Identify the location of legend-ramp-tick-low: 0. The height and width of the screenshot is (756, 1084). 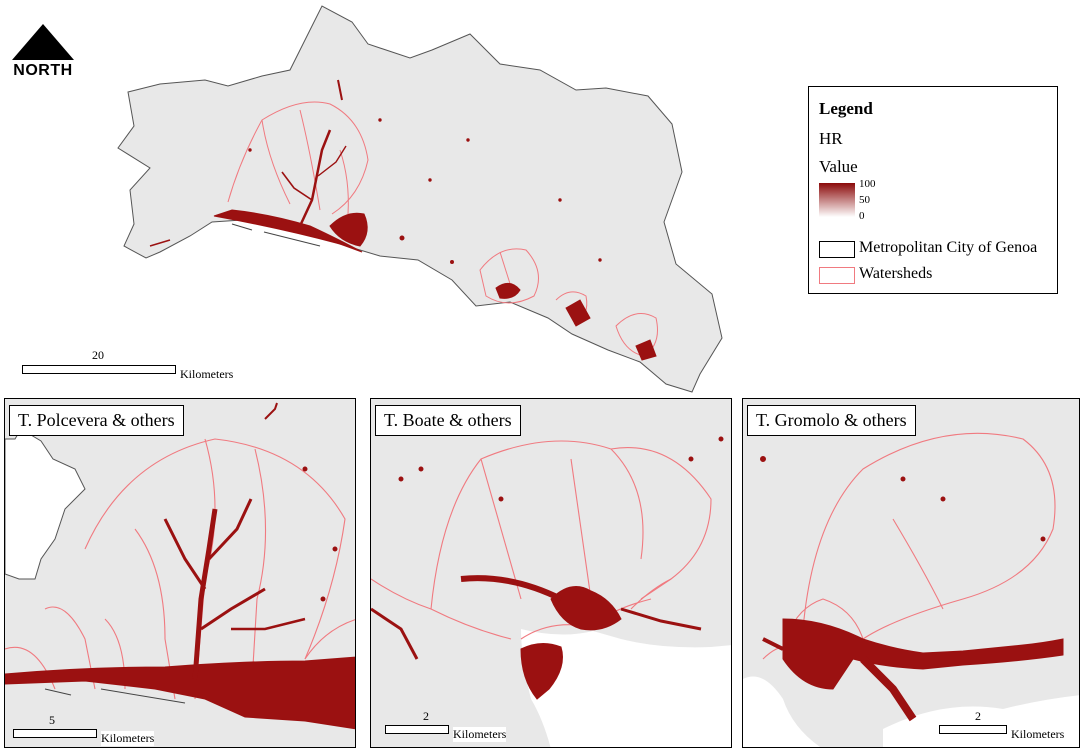
(862, 216).